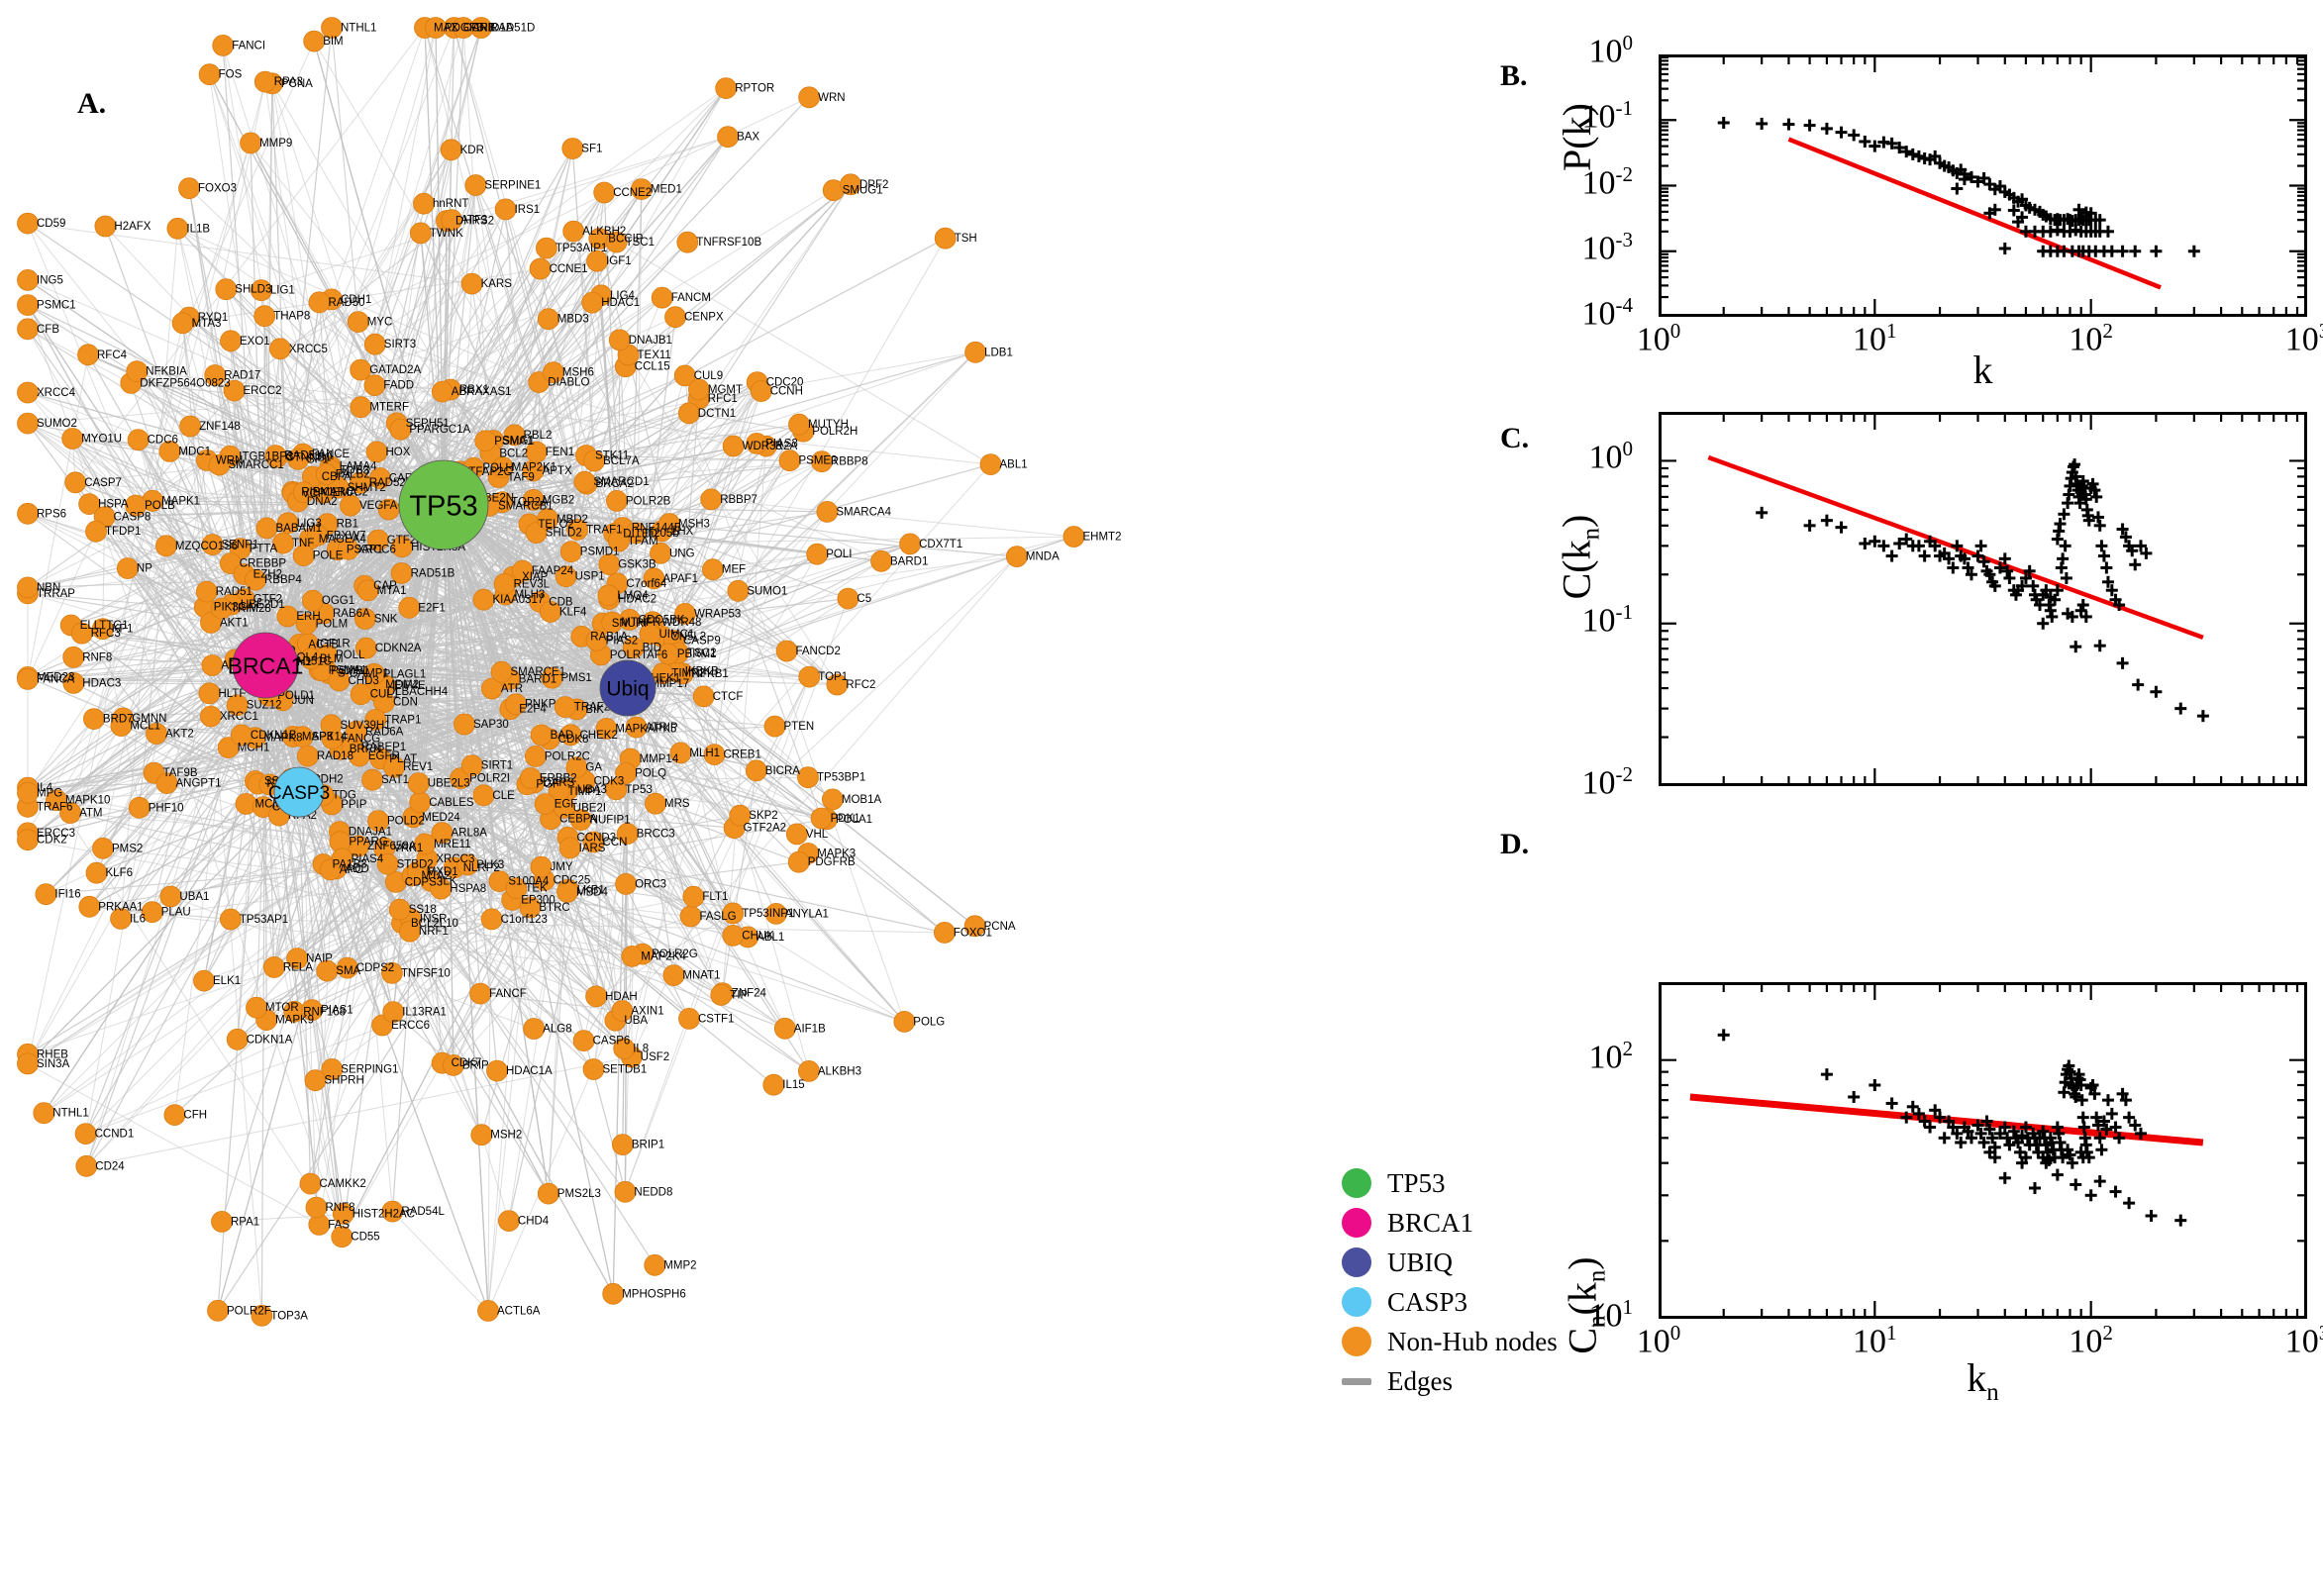 The image size is (2323, 1596). I want to click on hub-node-casp3, so click(299, 792).